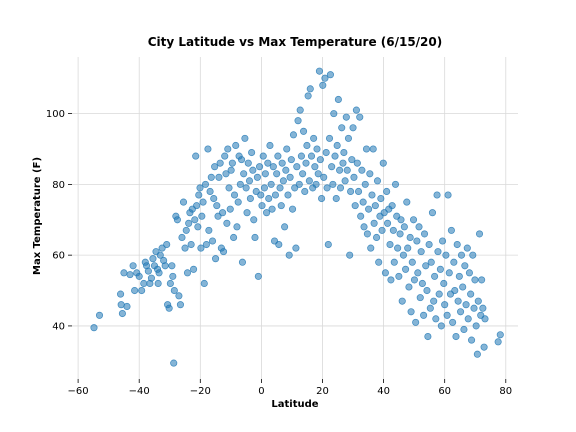 The width and height of the screenshot is (576, 432). What do you see at coordinates (261, 391) in the screenshot?
I see `x-tick-label: 0` at bounding box center [261, 391].